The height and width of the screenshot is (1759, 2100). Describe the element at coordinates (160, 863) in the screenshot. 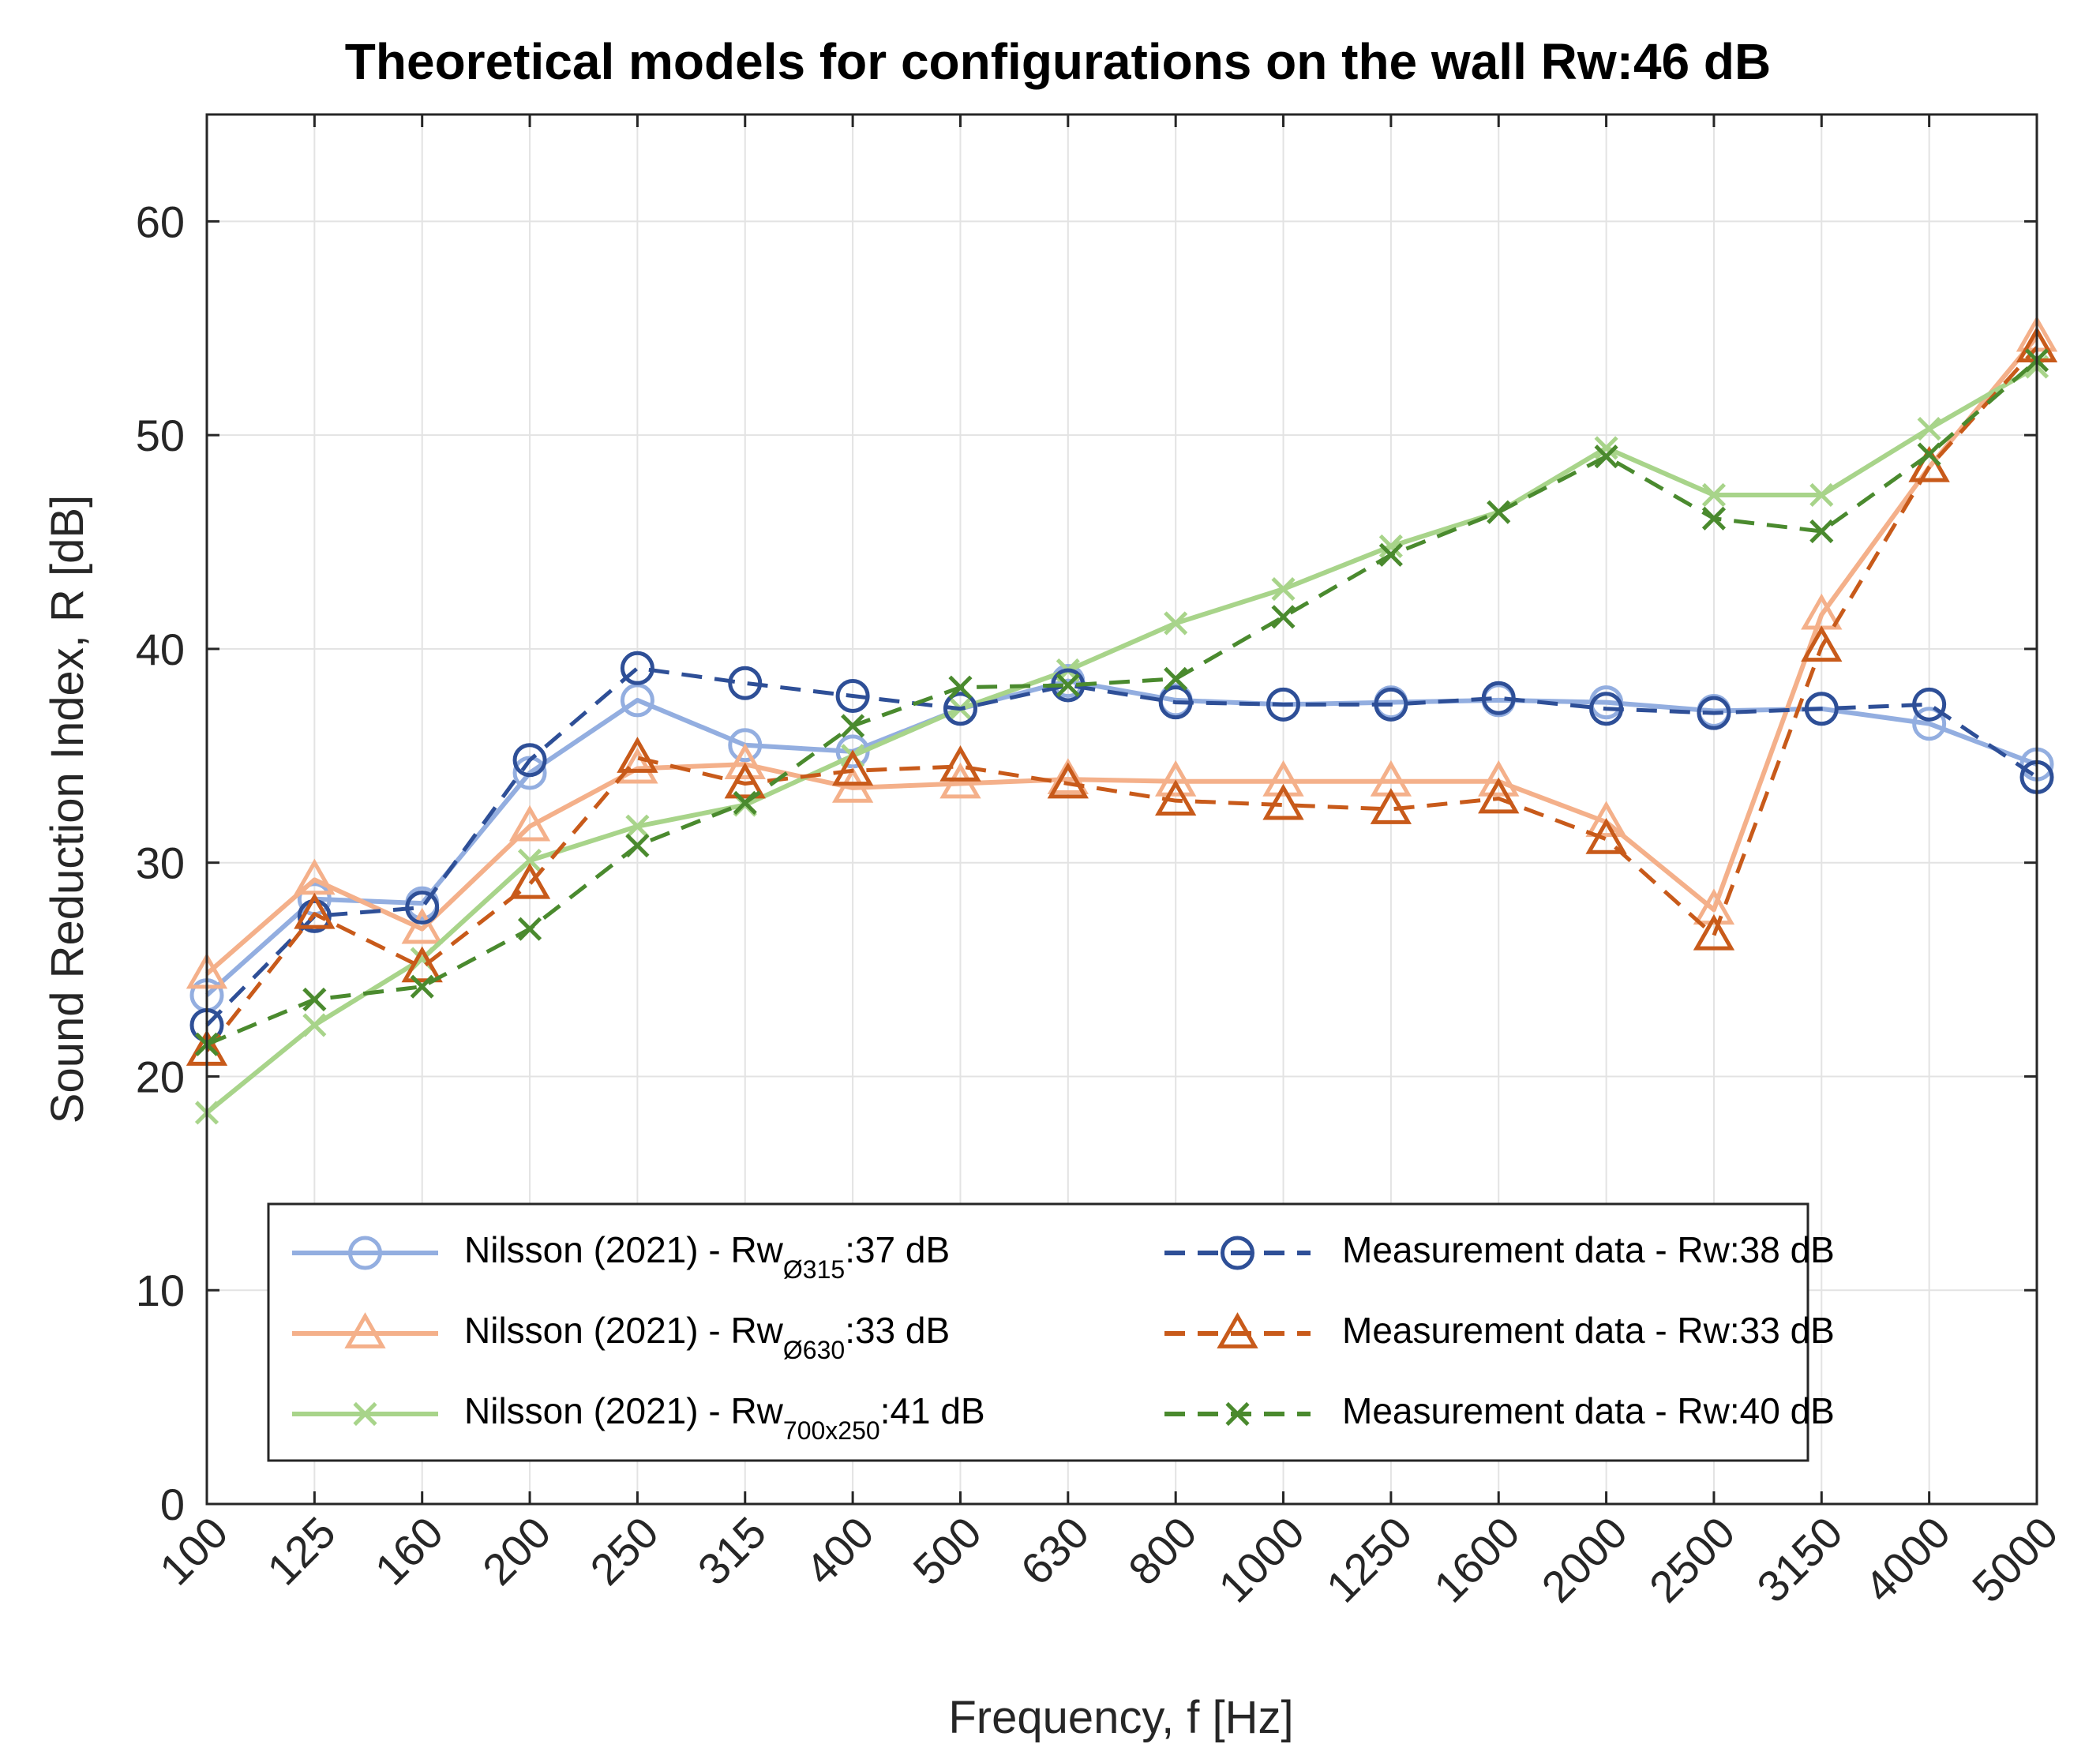

I see `y-tick-label: 30` at that location.